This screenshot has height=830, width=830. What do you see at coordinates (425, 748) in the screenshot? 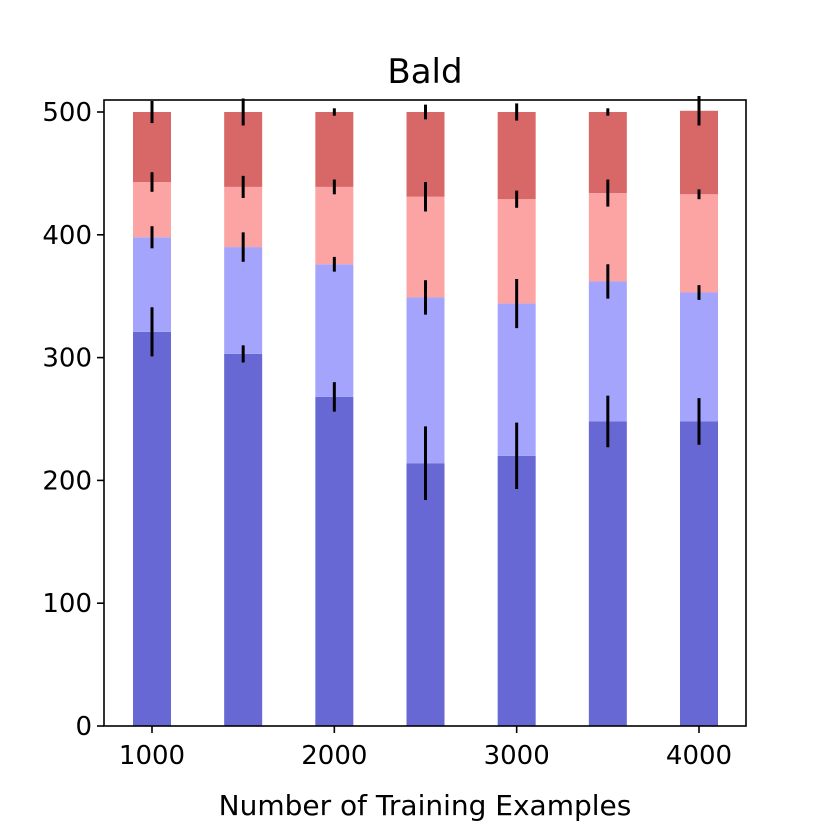
I see `x-axis: 1000 2000 3000 4000` at bounding box center [425, 748].